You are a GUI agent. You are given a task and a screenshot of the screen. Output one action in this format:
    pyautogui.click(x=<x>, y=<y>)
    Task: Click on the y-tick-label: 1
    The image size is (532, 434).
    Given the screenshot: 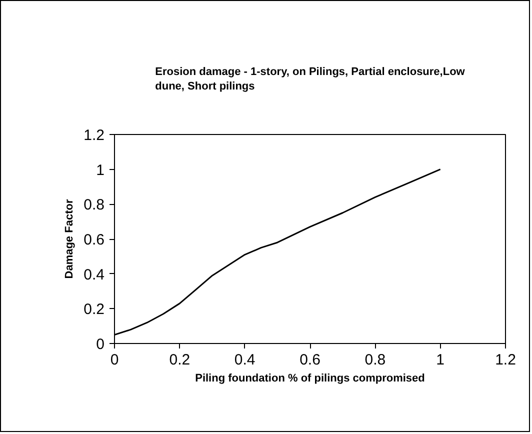 What is the action you would take?
    pyautogui.click(x=100, y=170)
    